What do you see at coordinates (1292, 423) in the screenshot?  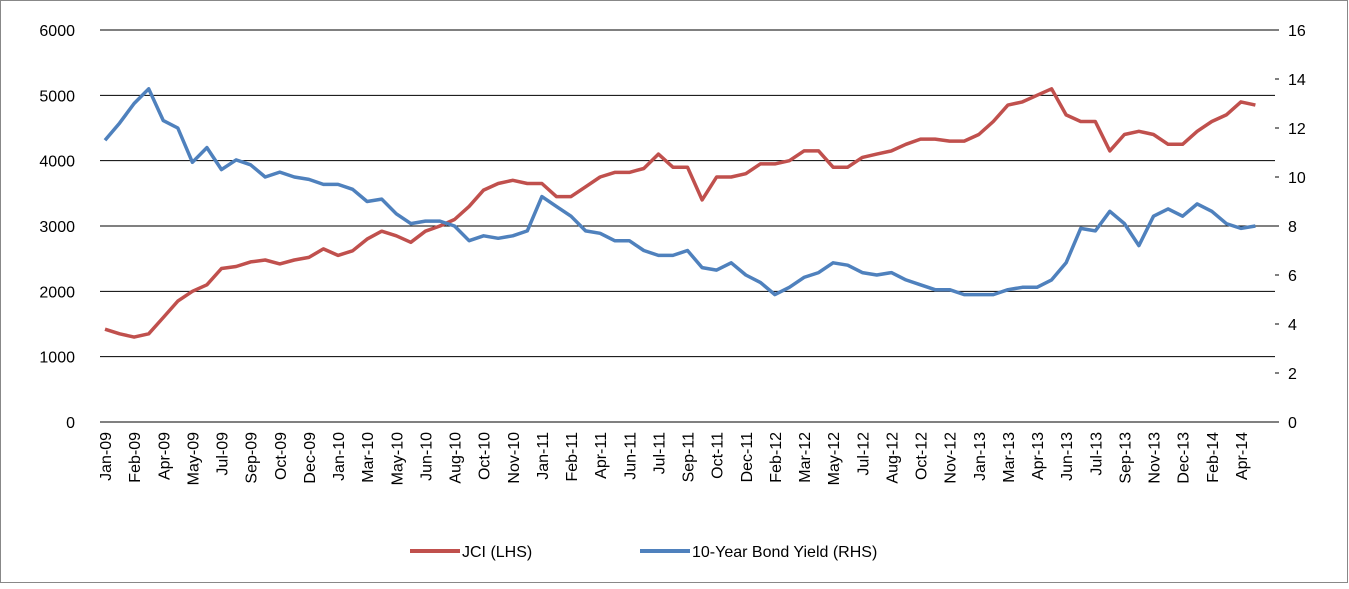 I see `y2-tick-label: 0` at bounding box center [1292, 423].